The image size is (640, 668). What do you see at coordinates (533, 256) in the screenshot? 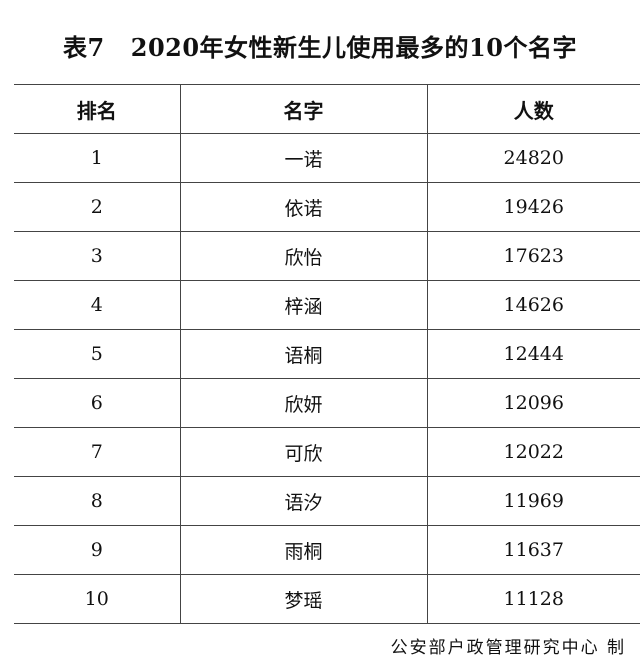
I see `cell-count: 17623` at bounding box center [533, 256].